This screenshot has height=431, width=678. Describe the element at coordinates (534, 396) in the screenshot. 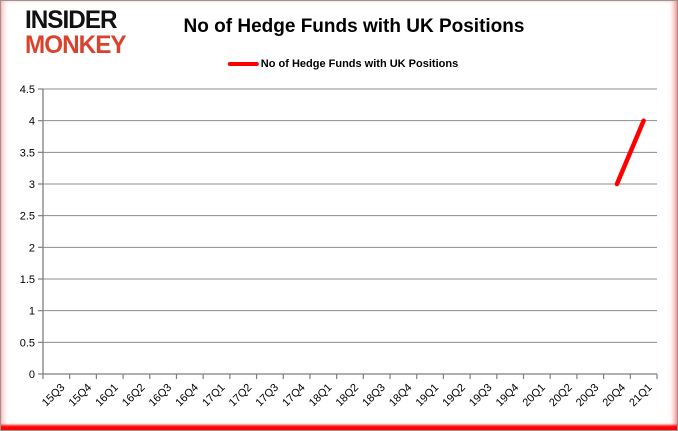

I see `svg-text: 20Q1` at that location.